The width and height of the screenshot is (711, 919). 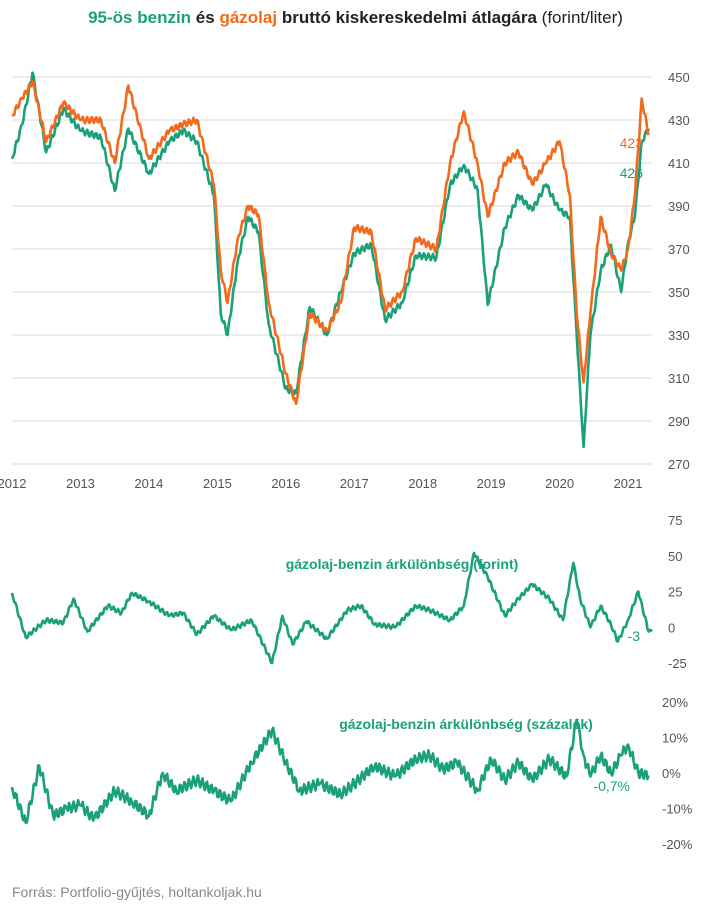 What do you see at coordinates (611, 786) in the screenshot?
I see `end-label-2-0: -0,7%` at bounding box center [611, 786].